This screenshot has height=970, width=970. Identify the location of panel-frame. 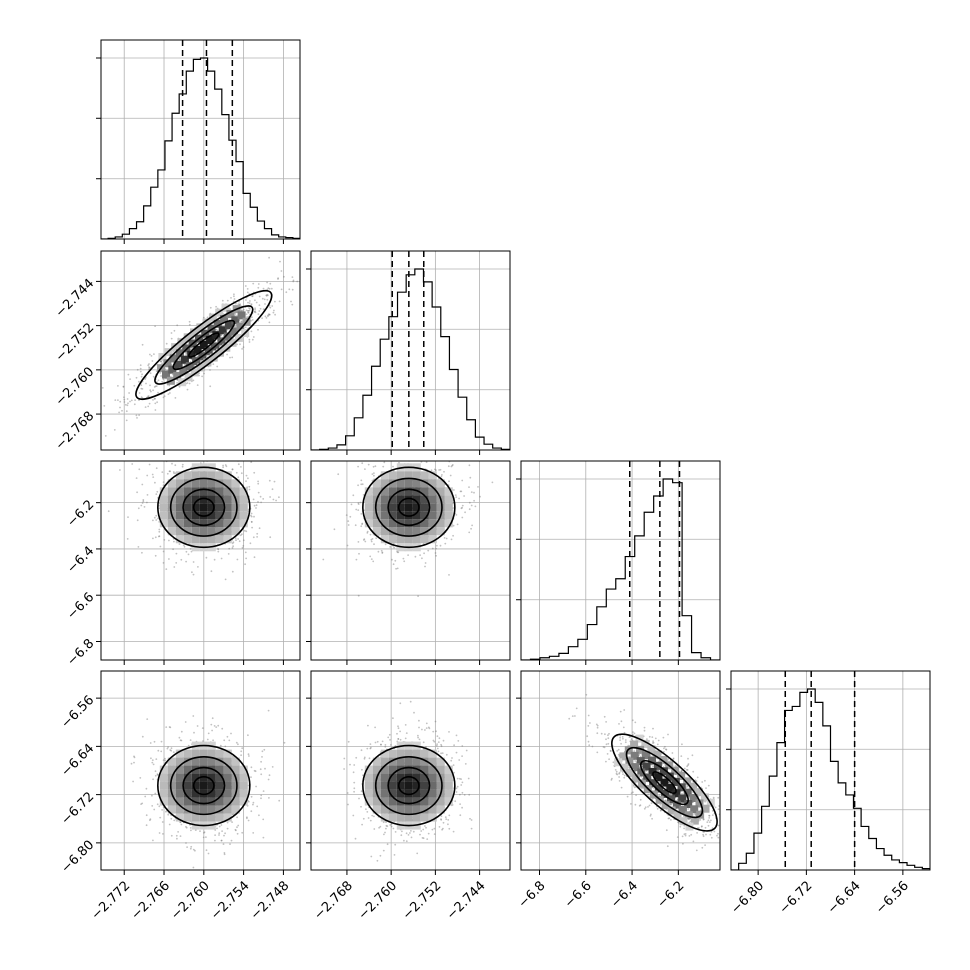
(410, 560).